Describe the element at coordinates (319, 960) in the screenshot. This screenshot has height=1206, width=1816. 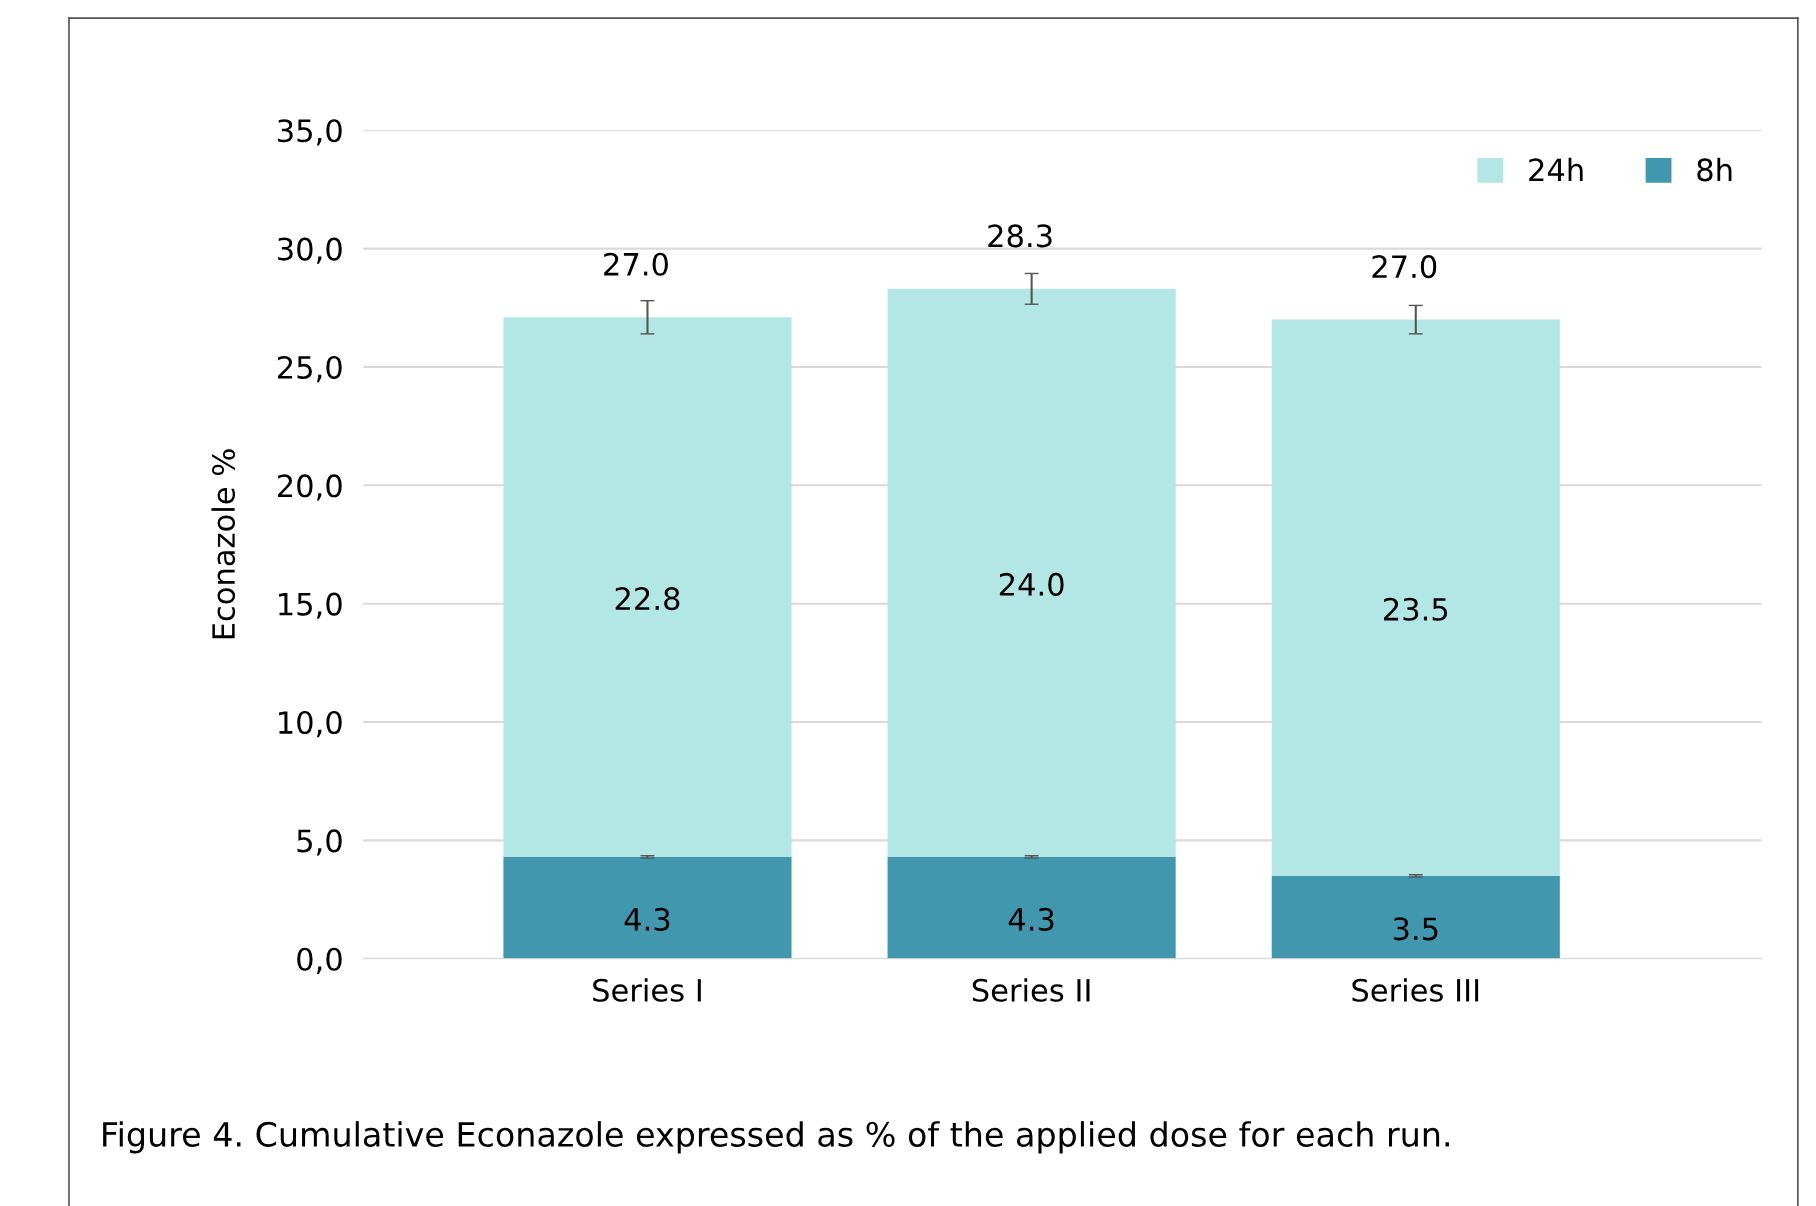
I see `y-tick-label: 0,0` at that location.